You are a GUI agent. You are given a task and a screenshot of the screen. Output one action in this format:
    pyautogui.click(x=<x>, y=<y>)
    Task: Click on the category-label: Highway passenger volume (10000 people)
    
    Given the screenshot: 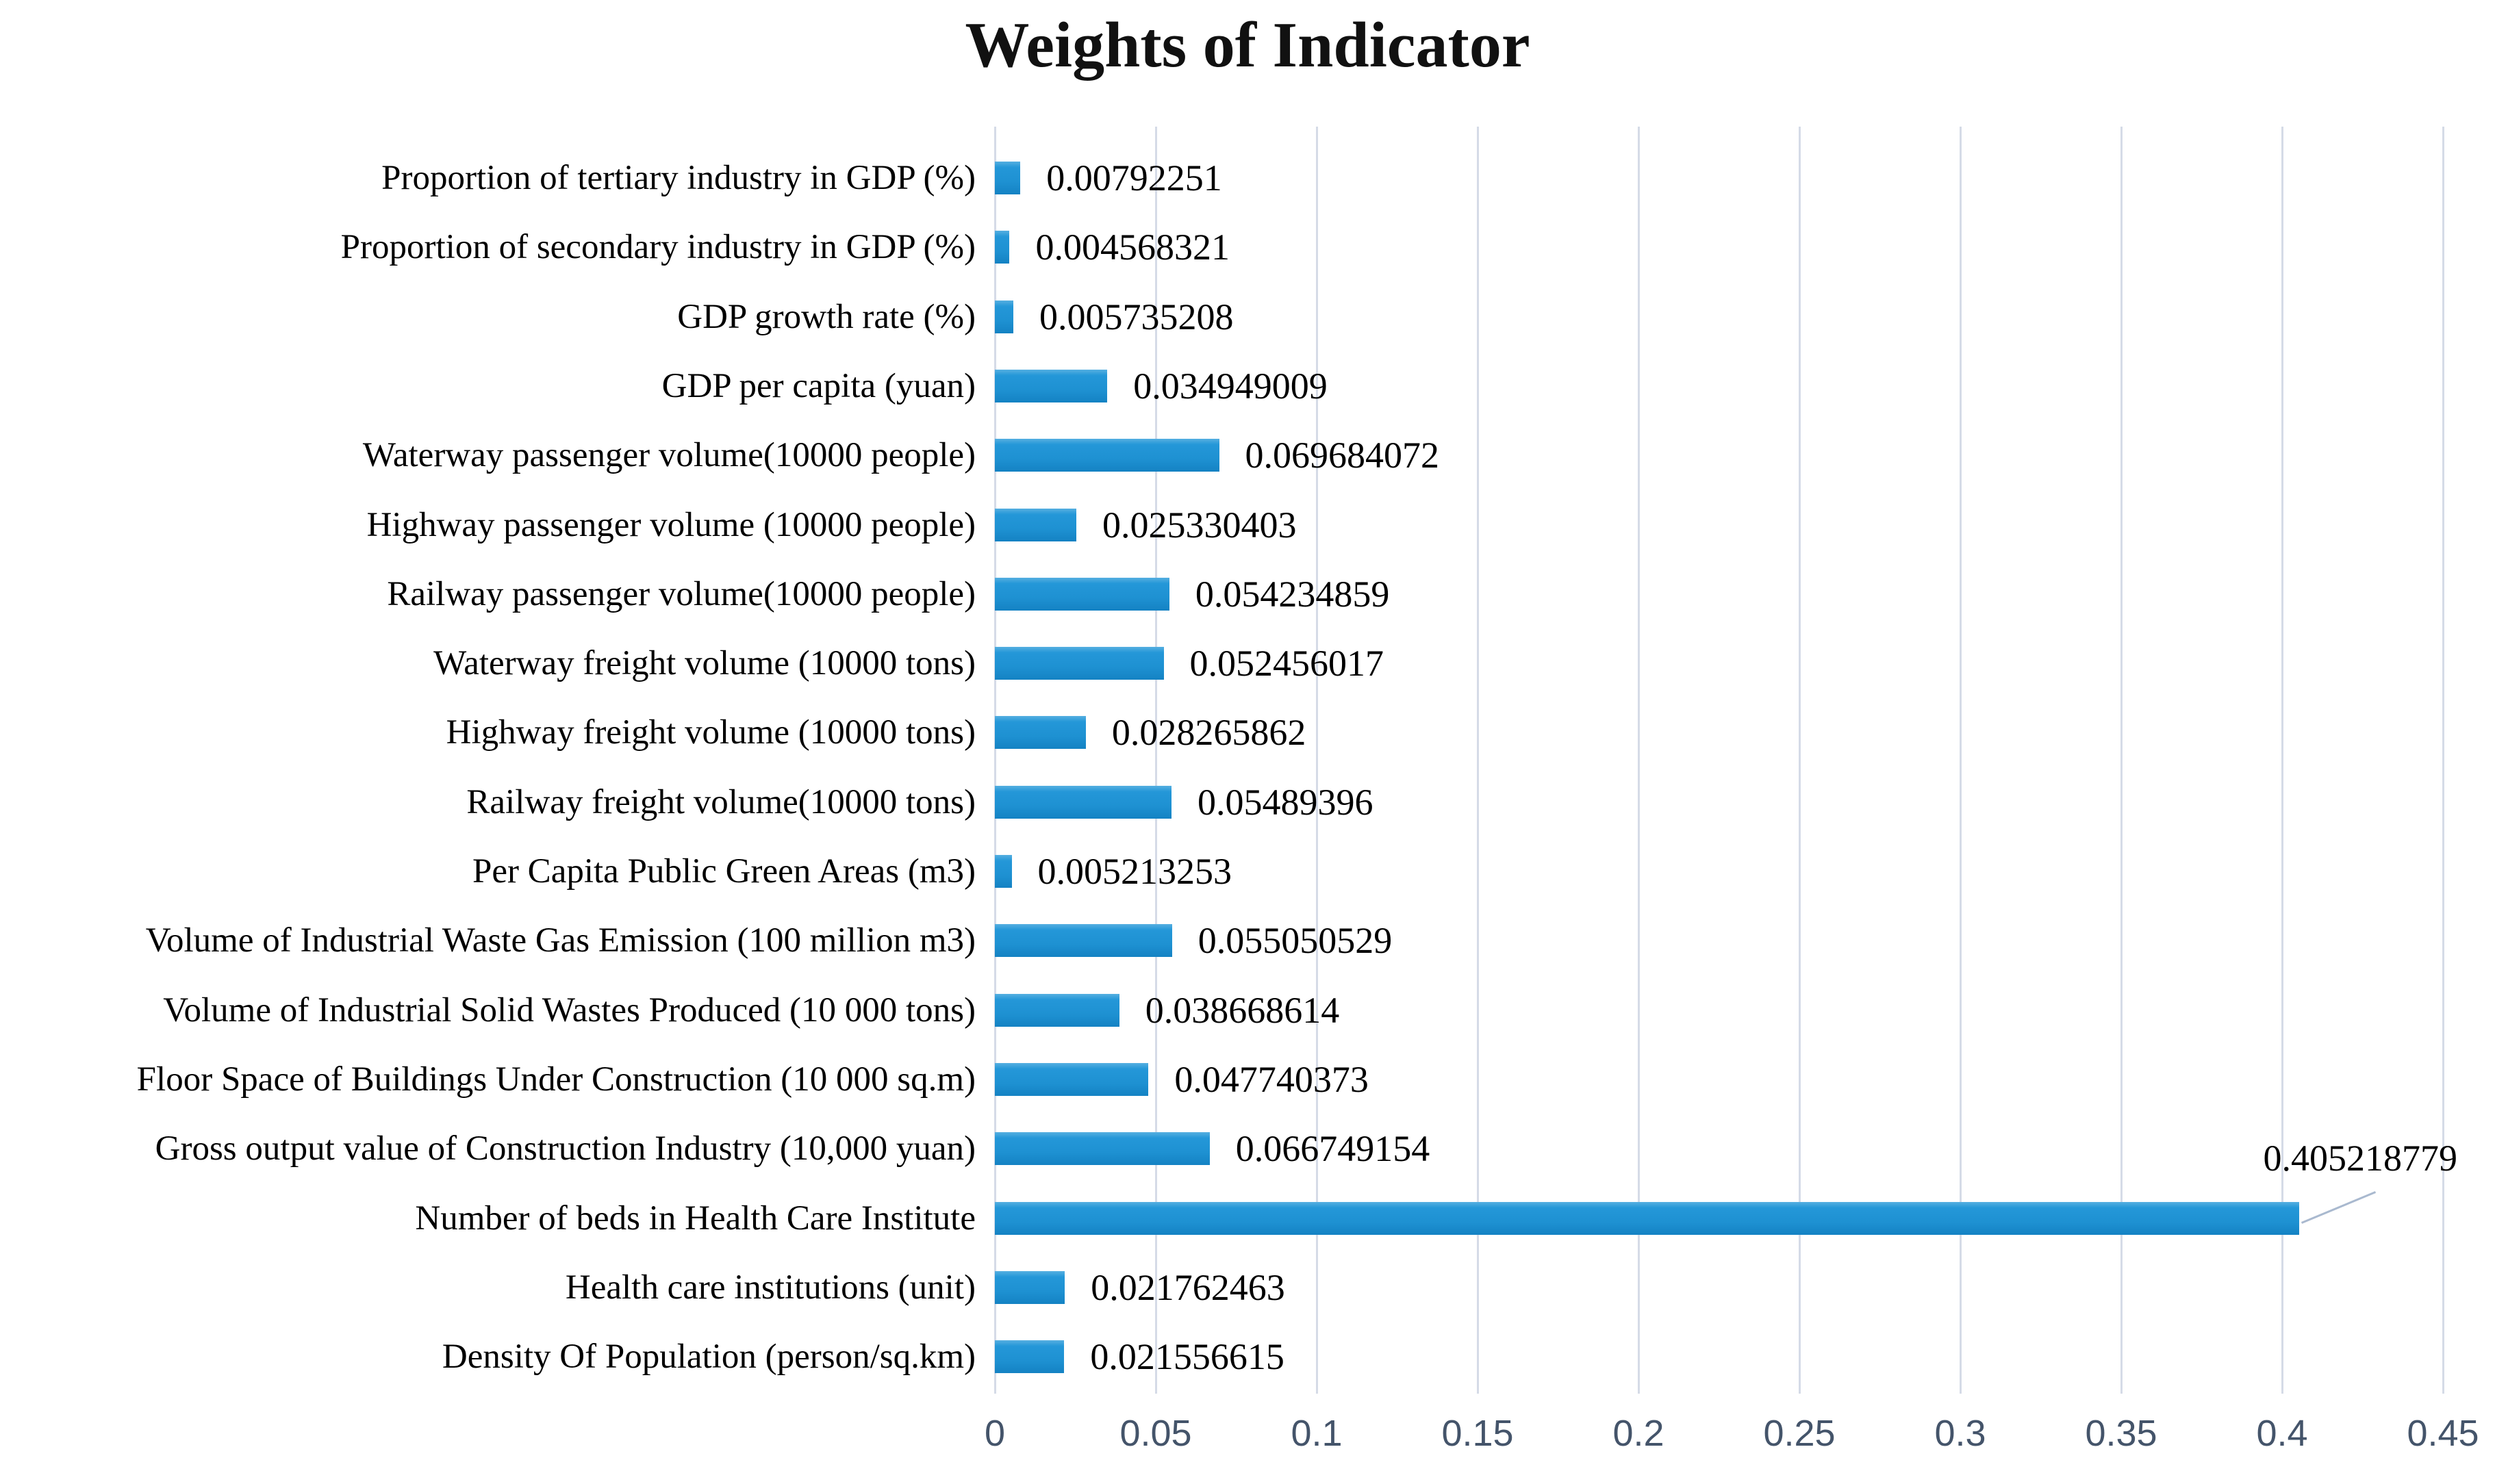 What is the action you would take?
    pyautogui.click(x=671, y=524)
    